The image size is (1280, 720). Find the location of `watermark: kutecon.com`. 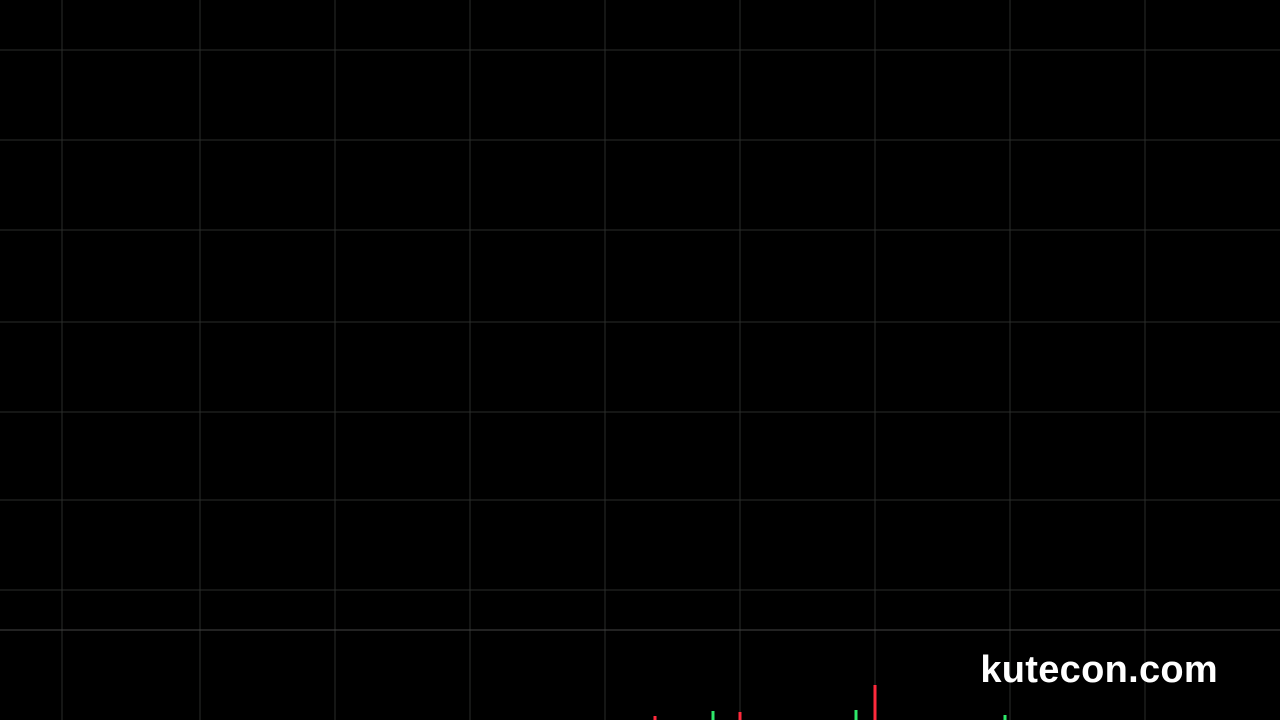

watermark: kutecon.com is located at coordinates (1099, 670).